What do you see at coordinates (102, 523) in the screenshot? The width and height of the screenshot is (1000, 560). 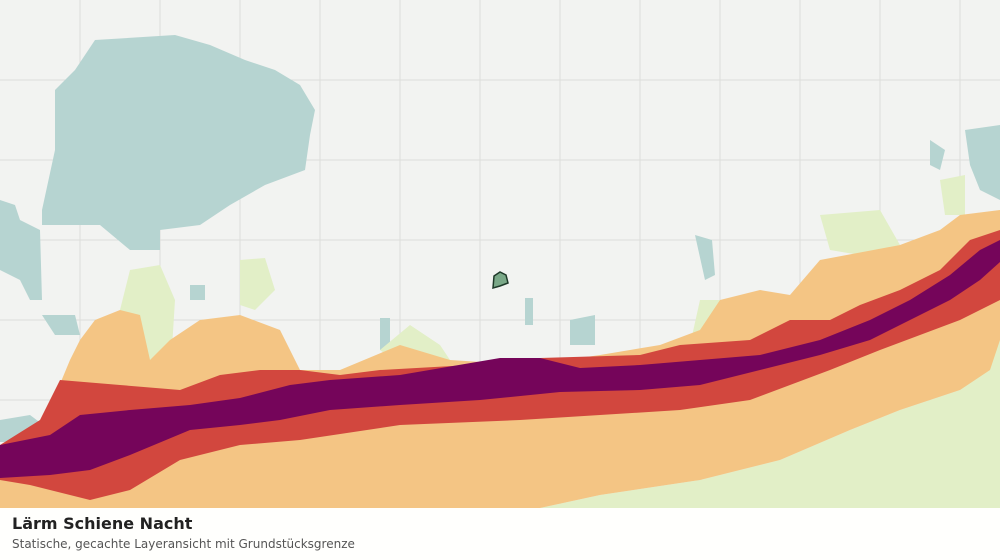 I see `layer-title: Lärm Schiene Nacht` at bounding box center [102, 523].